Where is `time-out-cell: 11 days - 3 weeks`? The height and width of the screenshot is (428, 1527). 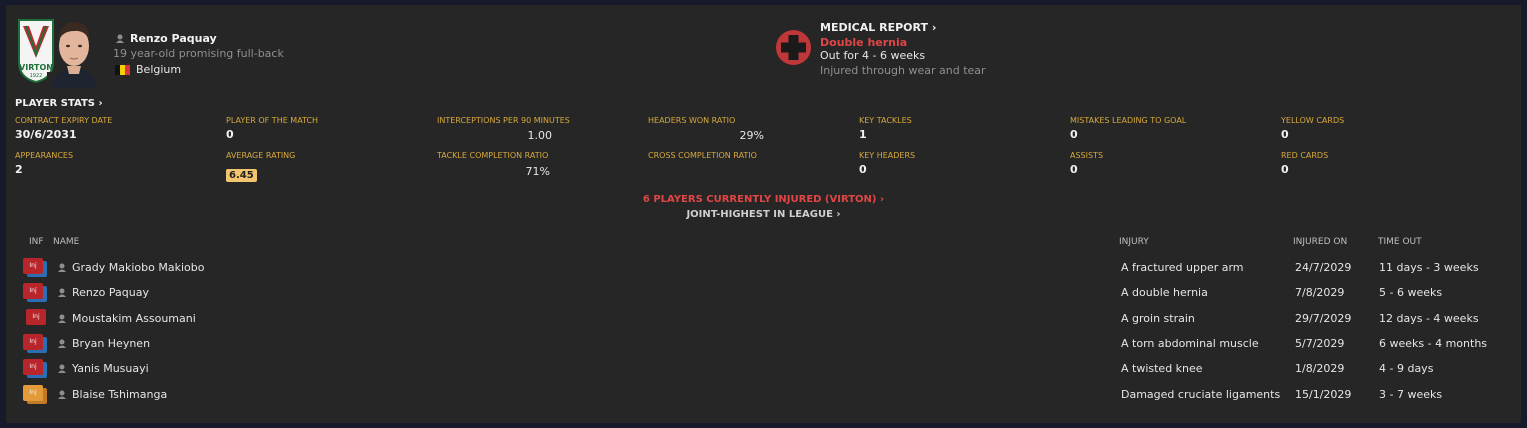 time-out-cell: 11 days - 3 weeks is located at coordinates (1429, 267).